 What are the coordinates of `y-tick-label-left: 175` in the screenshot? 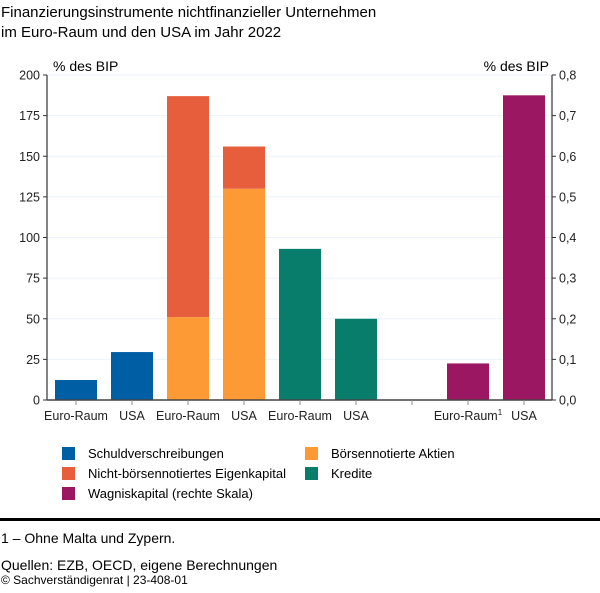 It's located at (29, 116).